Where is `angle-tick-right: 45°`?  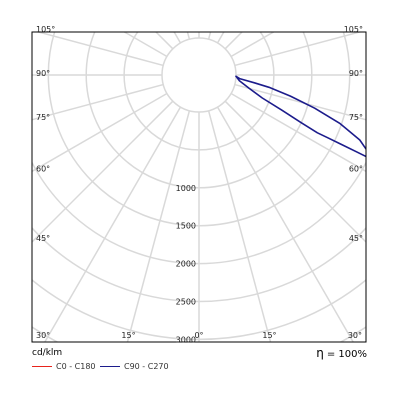
angle-tick-right: 45° is located at coordinates (356, 238).